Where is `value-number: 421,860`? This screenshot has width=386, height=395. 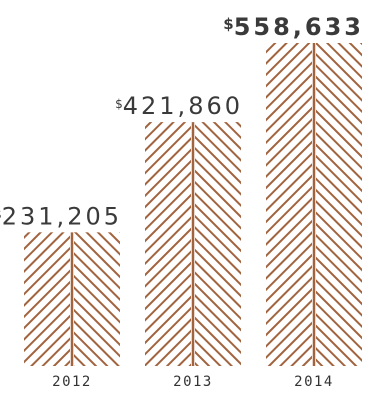 value-number: 421,860 is located at coordinates (183, 106).